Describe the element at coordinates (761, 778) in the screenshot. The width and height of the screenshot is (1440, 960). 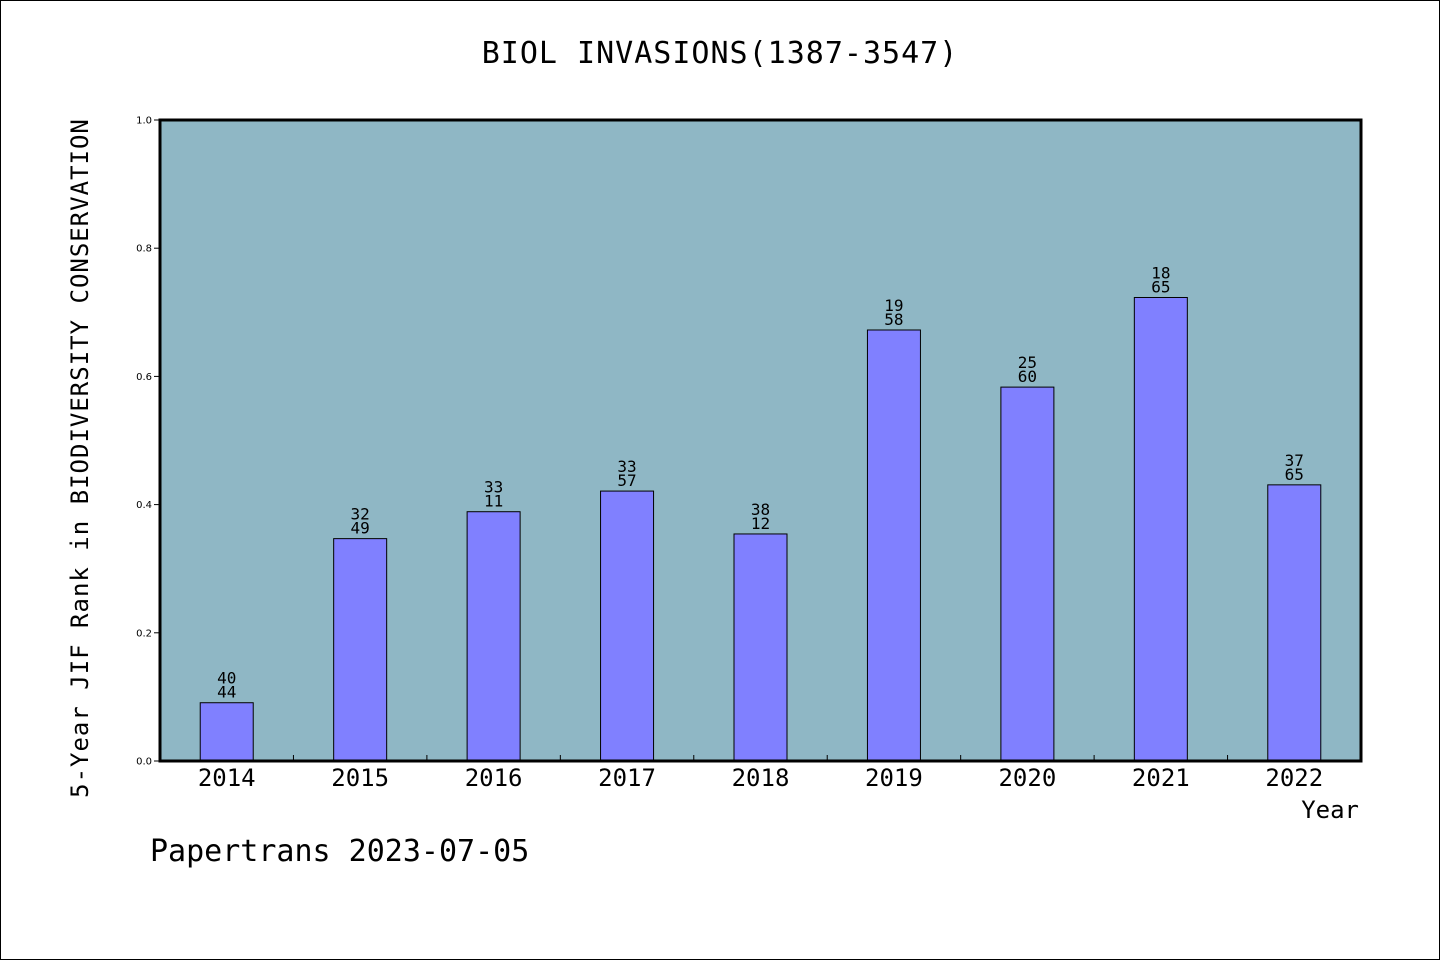
I see `x-tick-label: 2018` at that location.